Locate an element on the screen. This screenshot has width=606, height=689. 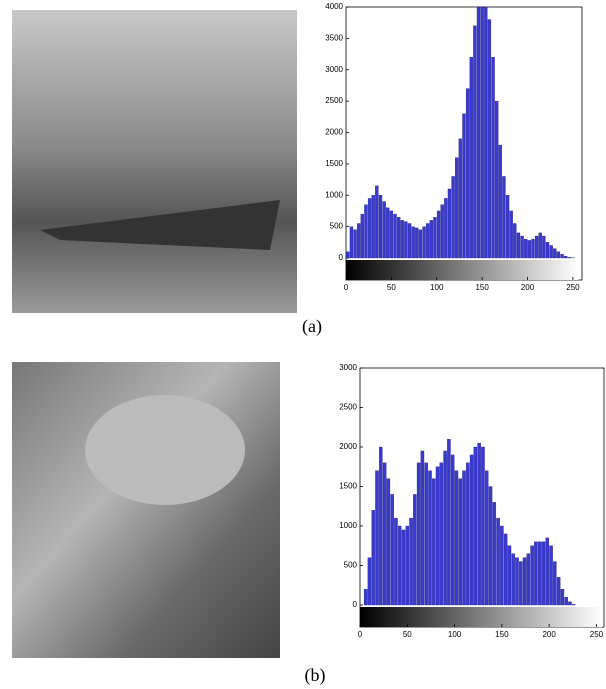
caption: (b) is located at coordinates (315, 675).